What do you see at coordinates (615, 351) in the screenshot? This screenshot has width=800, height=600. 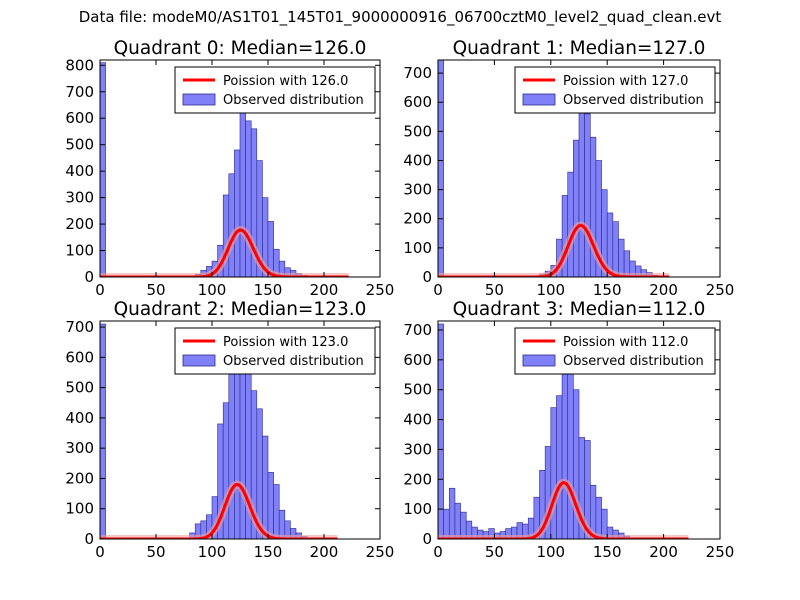 I see `legend: Poission with 112.0 Observed distribution` at bounding box center [615, 351].